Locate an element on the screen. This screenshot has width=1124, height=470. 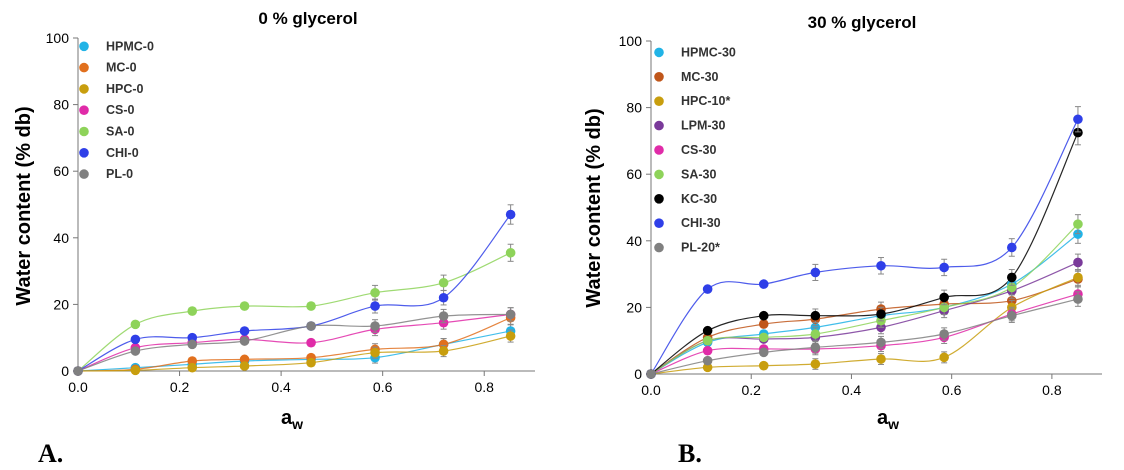
y-tick-label: 40 is located at coordinates (61, 238).